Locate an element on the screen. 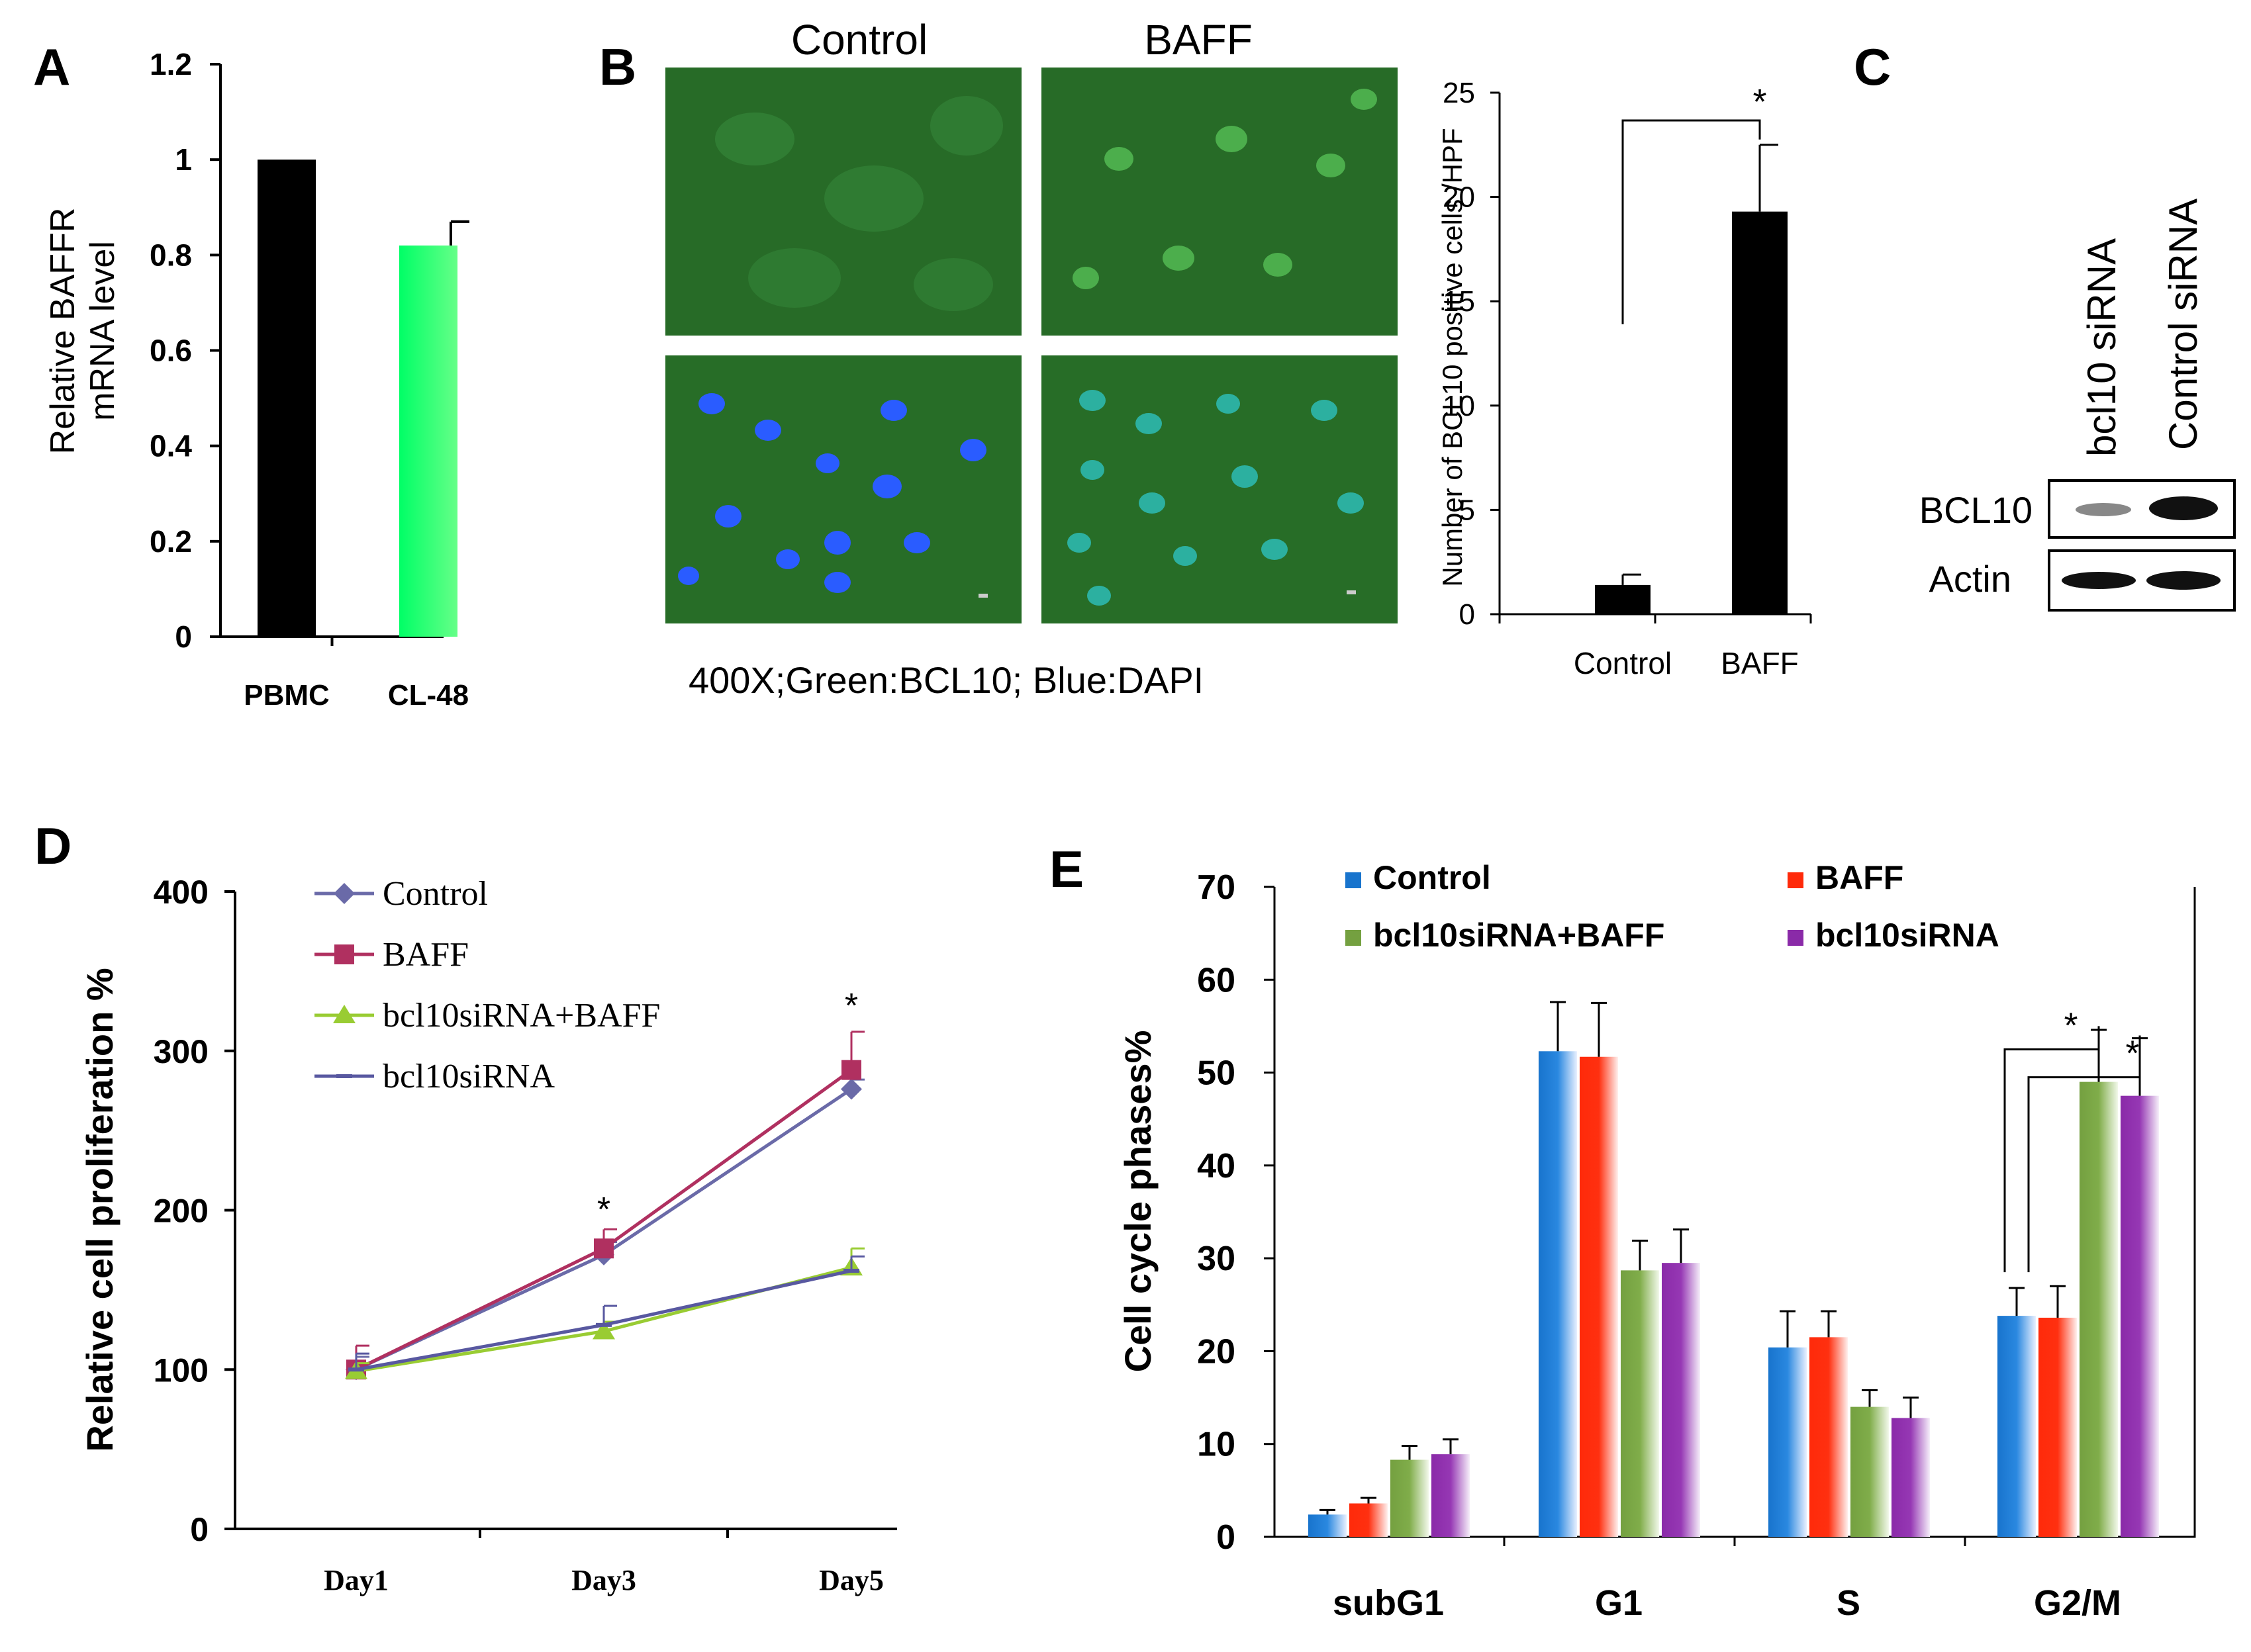 The image size is (2251, 1652). chart-d-ytick-label: 400 is located at coordinates (181, 892).